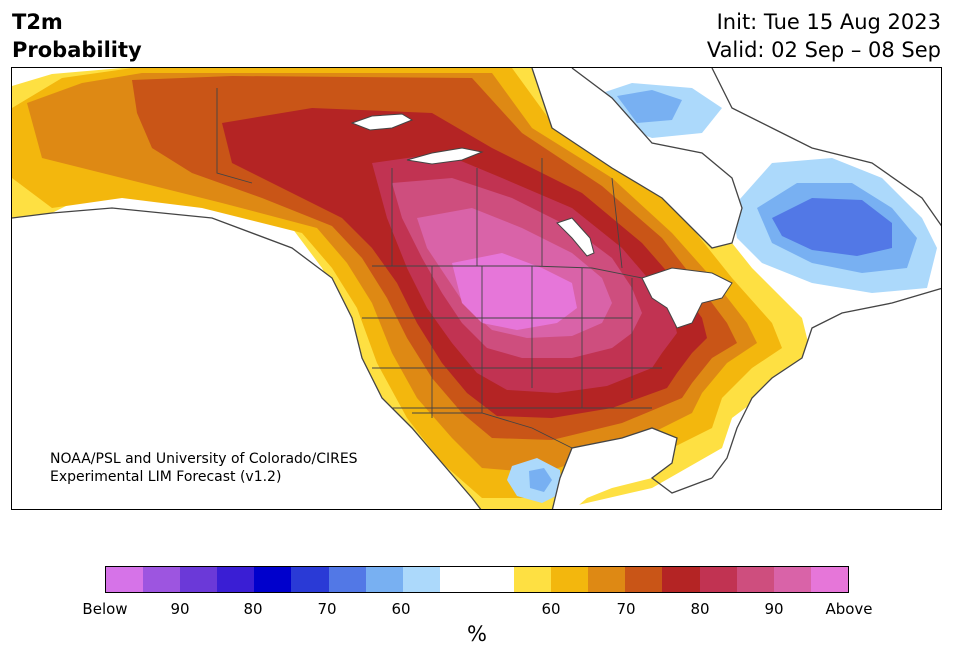 The image size is (953, 659). What do you see at coordinates (575, 237) in the screenshot?
I see `lake-winnipeg` at bounding box center [575, 237].